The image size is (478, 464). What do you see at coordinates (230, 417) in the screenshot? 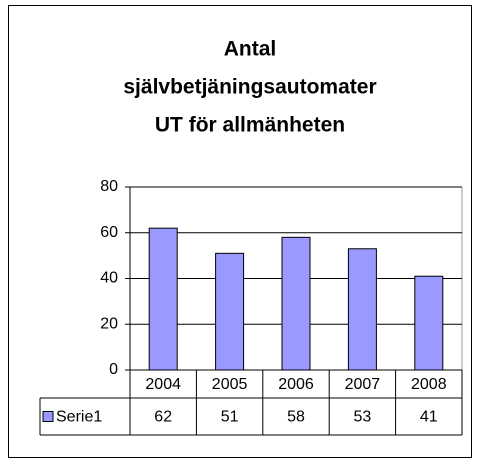
I see `table-value: 51` at bounding box center [230, 417].